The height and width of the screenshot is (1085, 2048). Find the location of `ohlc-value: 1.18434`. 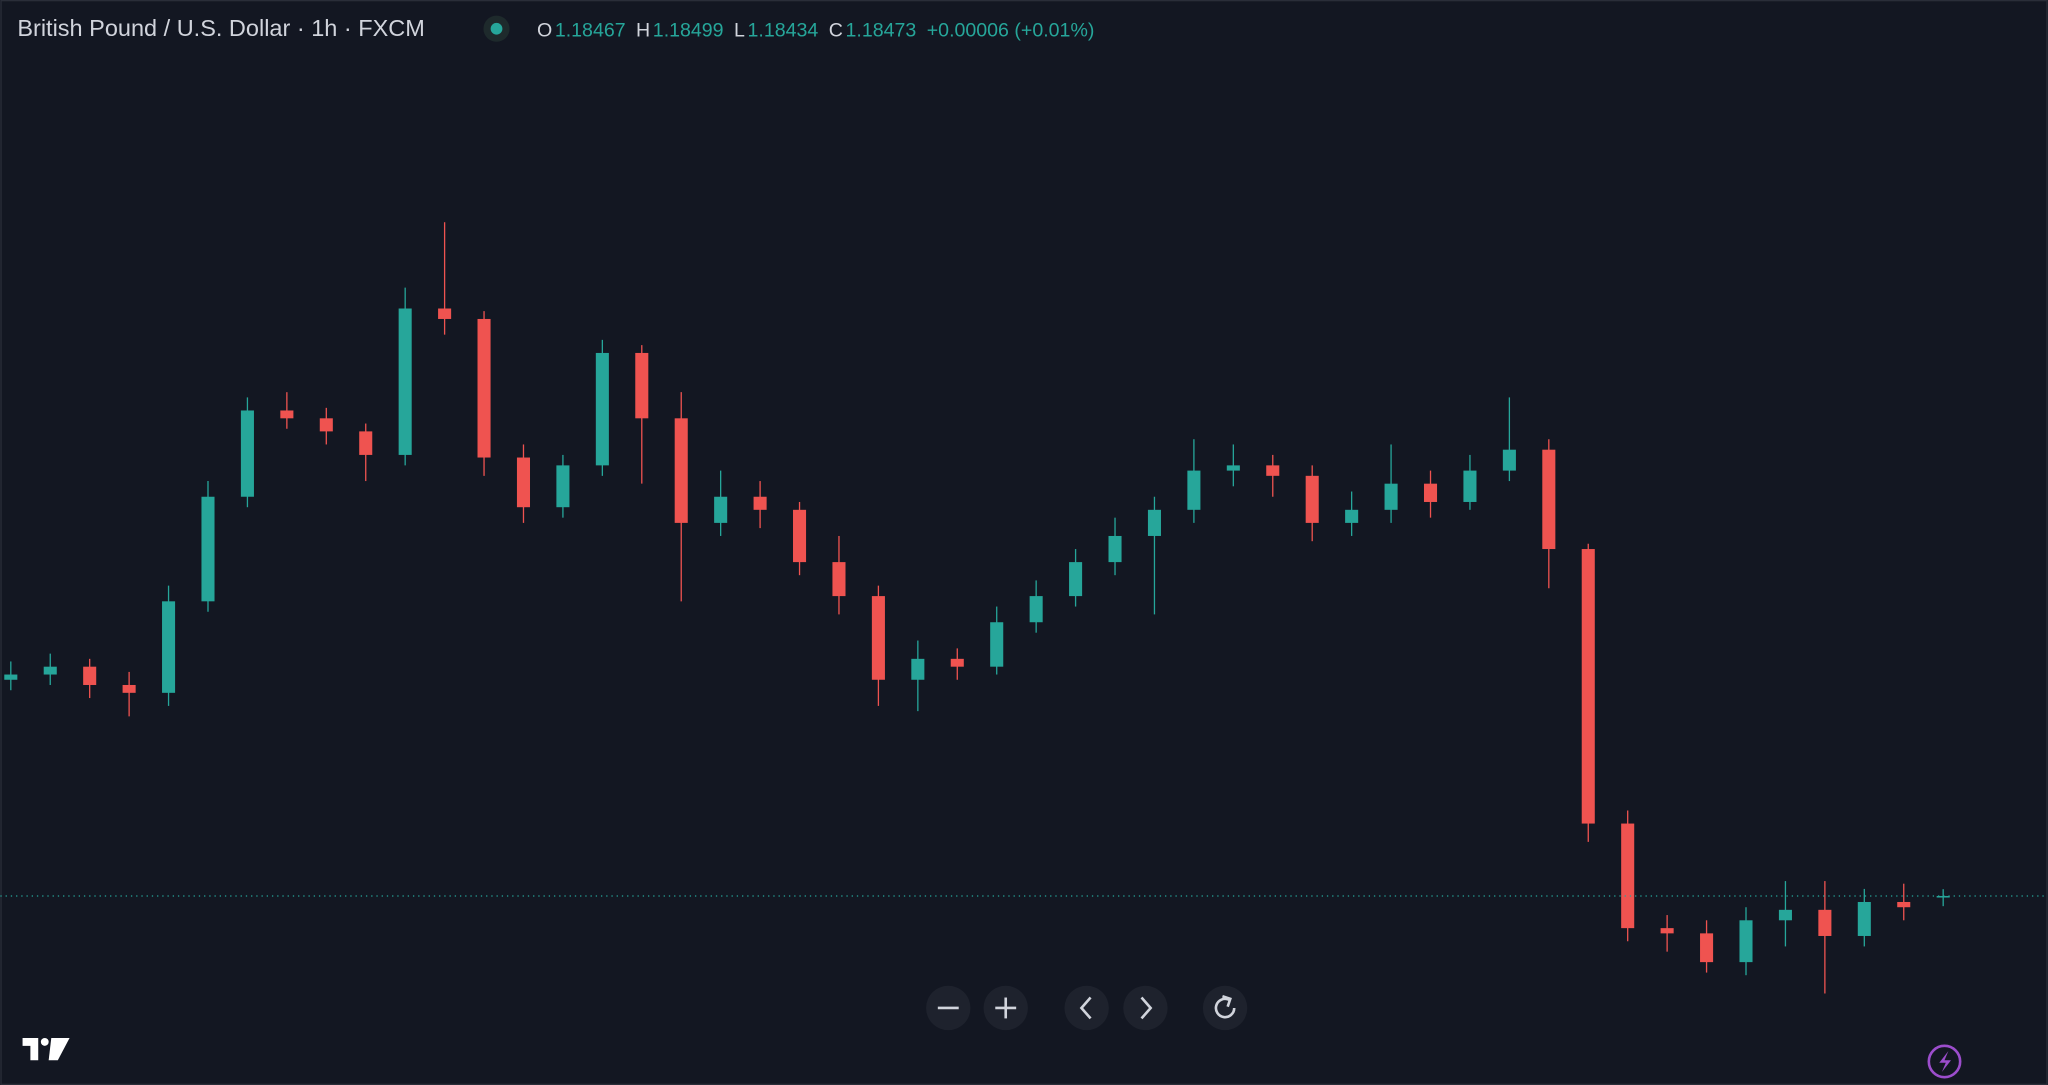

ohlc-value: 1.18434 is located at coordinates (783, 31).